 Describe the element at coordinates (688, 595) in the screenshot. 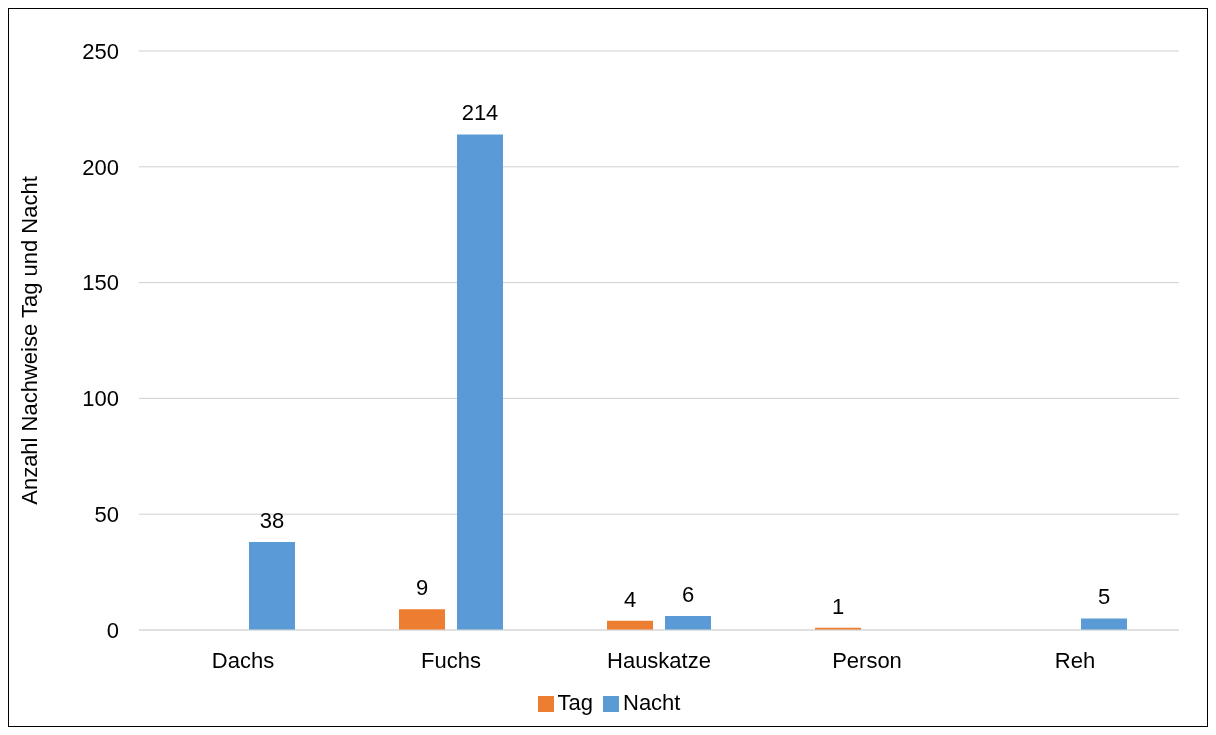

I see `data-label: 6` at that location.